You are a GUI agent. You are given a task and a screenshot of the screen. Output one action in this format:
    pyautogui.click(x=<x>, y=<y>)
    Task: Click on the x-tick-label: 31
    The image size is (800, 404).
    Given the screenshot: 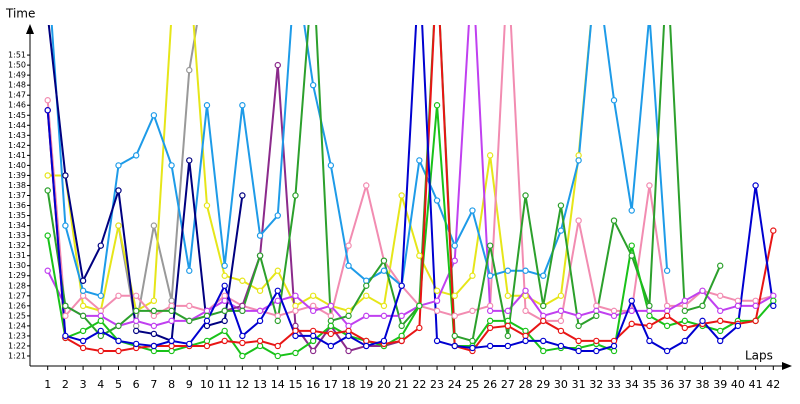 What is the action you would take?
    pyautogui.click(x=579, y=384)
    